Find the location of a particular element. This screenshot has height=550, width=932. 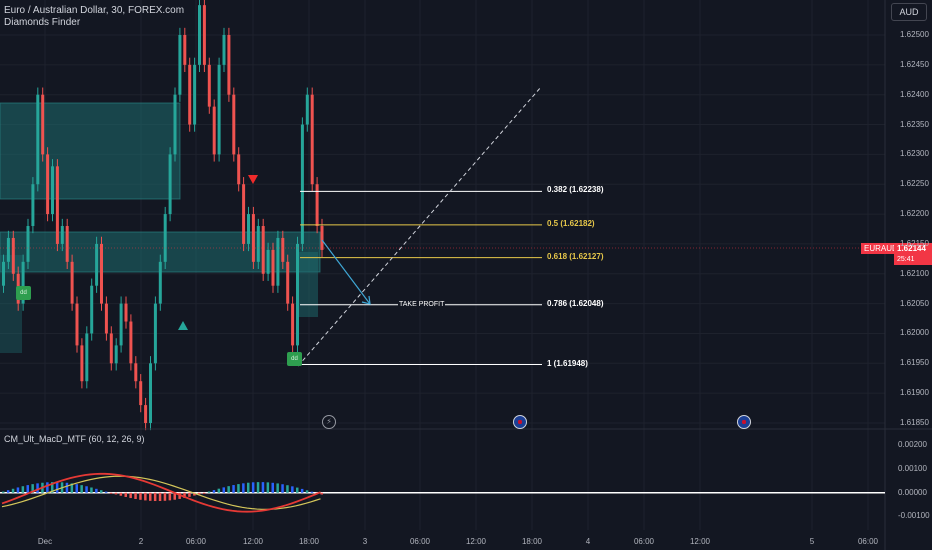

symbol-title: Euro / Australian Dollar, 30, FOREX.com is located at coordinates (94, 10).